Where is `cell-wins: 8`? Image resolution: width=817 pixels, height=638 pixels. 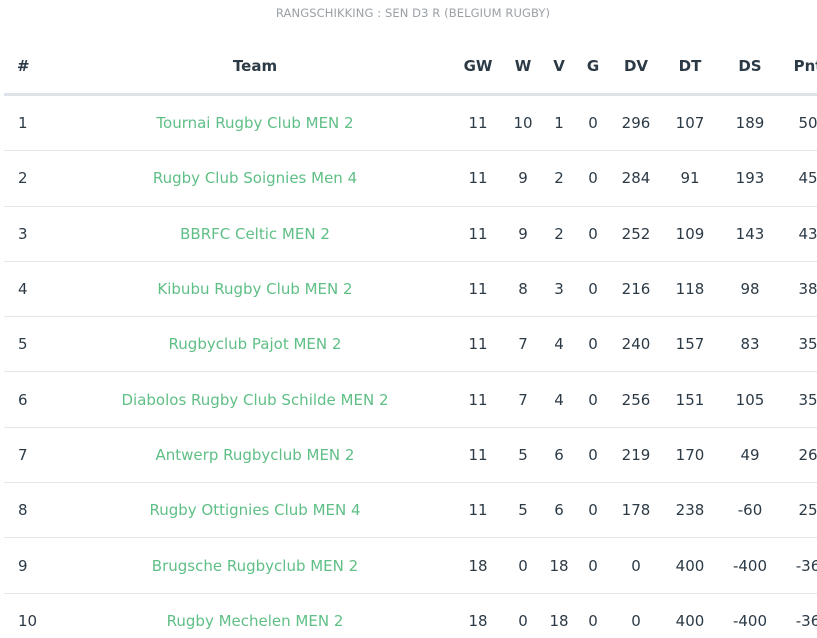
cell-wins: 8 is located at coordinates (523, 289).